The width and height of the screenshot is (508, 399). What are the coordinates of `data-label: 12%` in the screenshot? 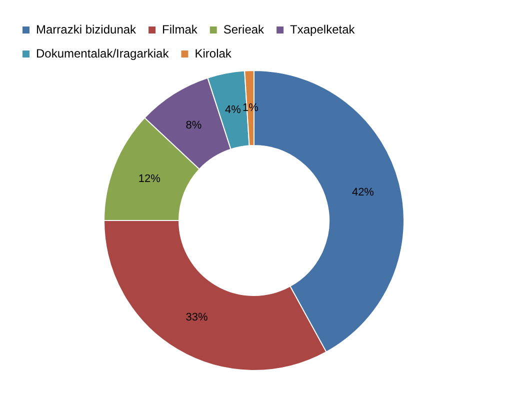 It's located at (149, 179).